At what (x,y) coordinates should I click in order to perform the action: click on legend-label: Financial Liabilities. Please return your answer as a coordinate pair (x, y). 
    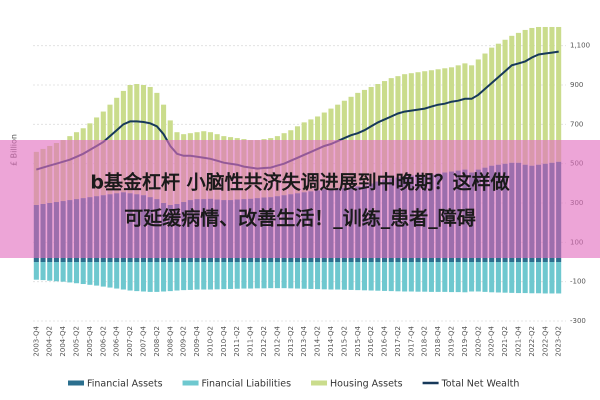
    Looking at the image, I should click on (247, 384).